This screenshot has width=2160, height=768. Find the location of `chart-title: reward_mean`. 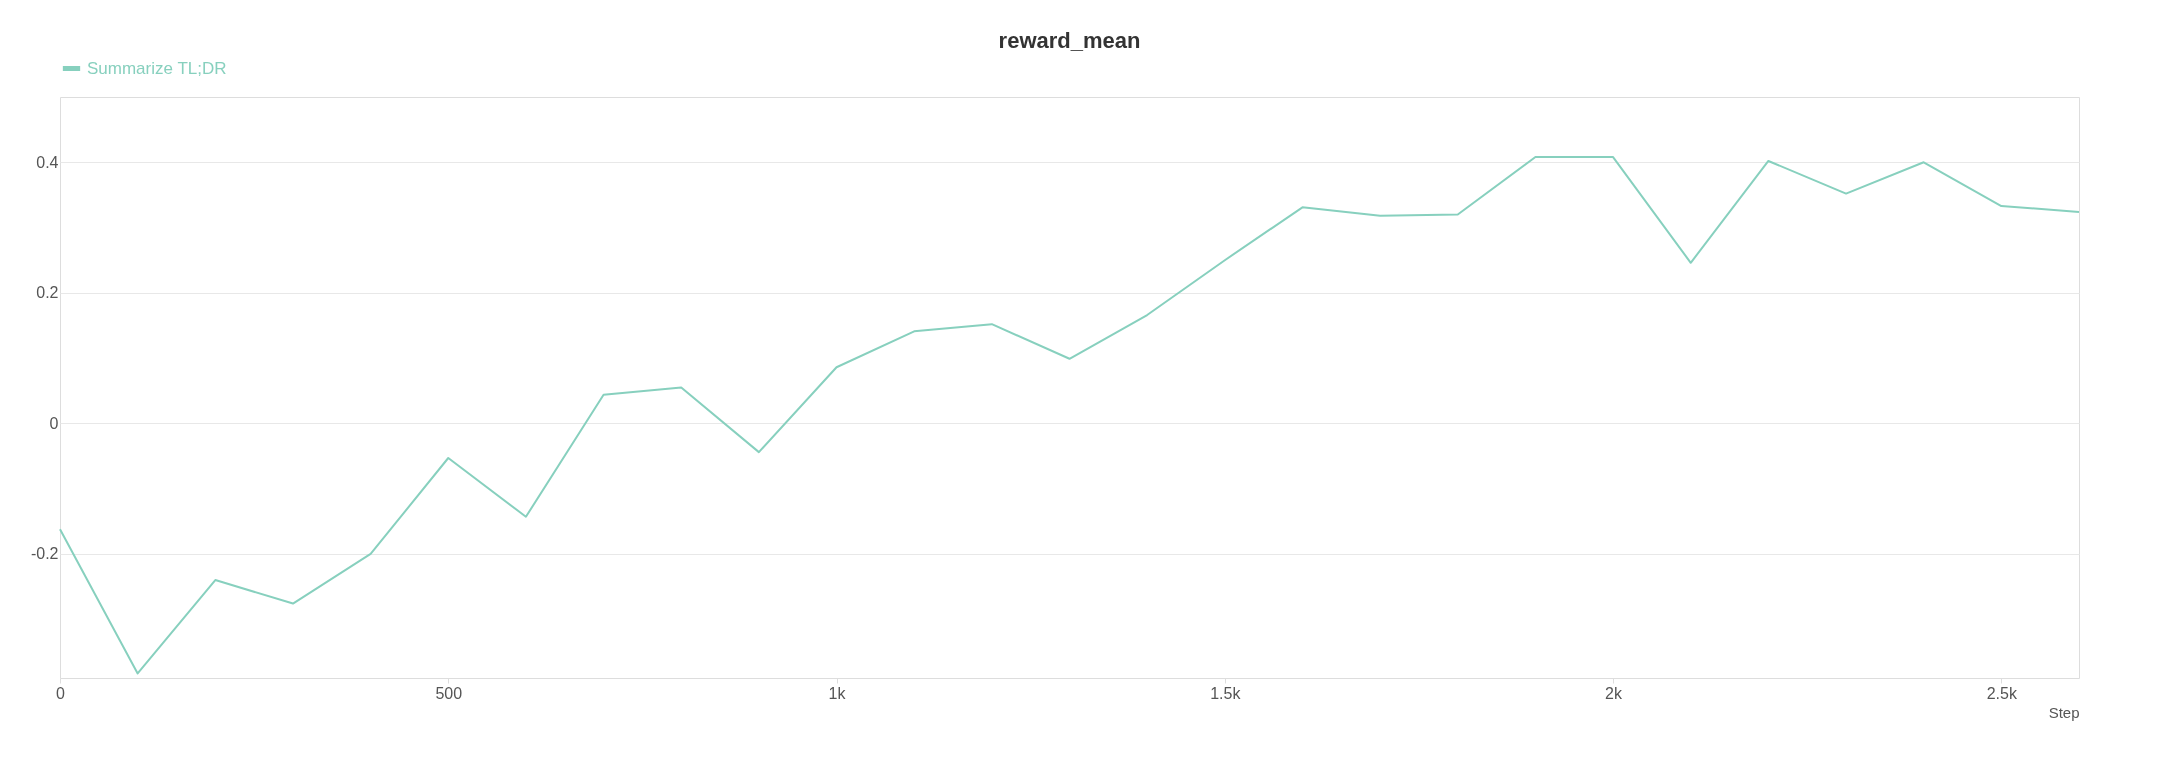

chart-title: reward_mean is located at coordinates (1069, 40).